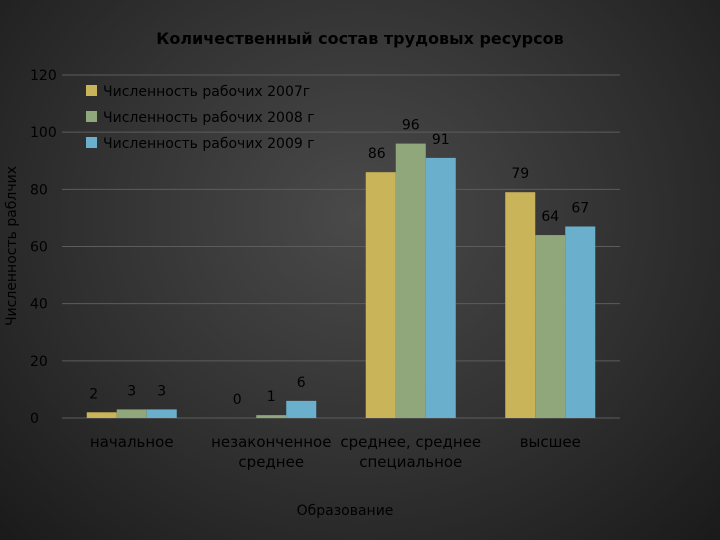 The width and height of the screenshot is (720, 540). I want to click on chart-title: Количественный состав трудовых ресурсов, so click(359, 38).